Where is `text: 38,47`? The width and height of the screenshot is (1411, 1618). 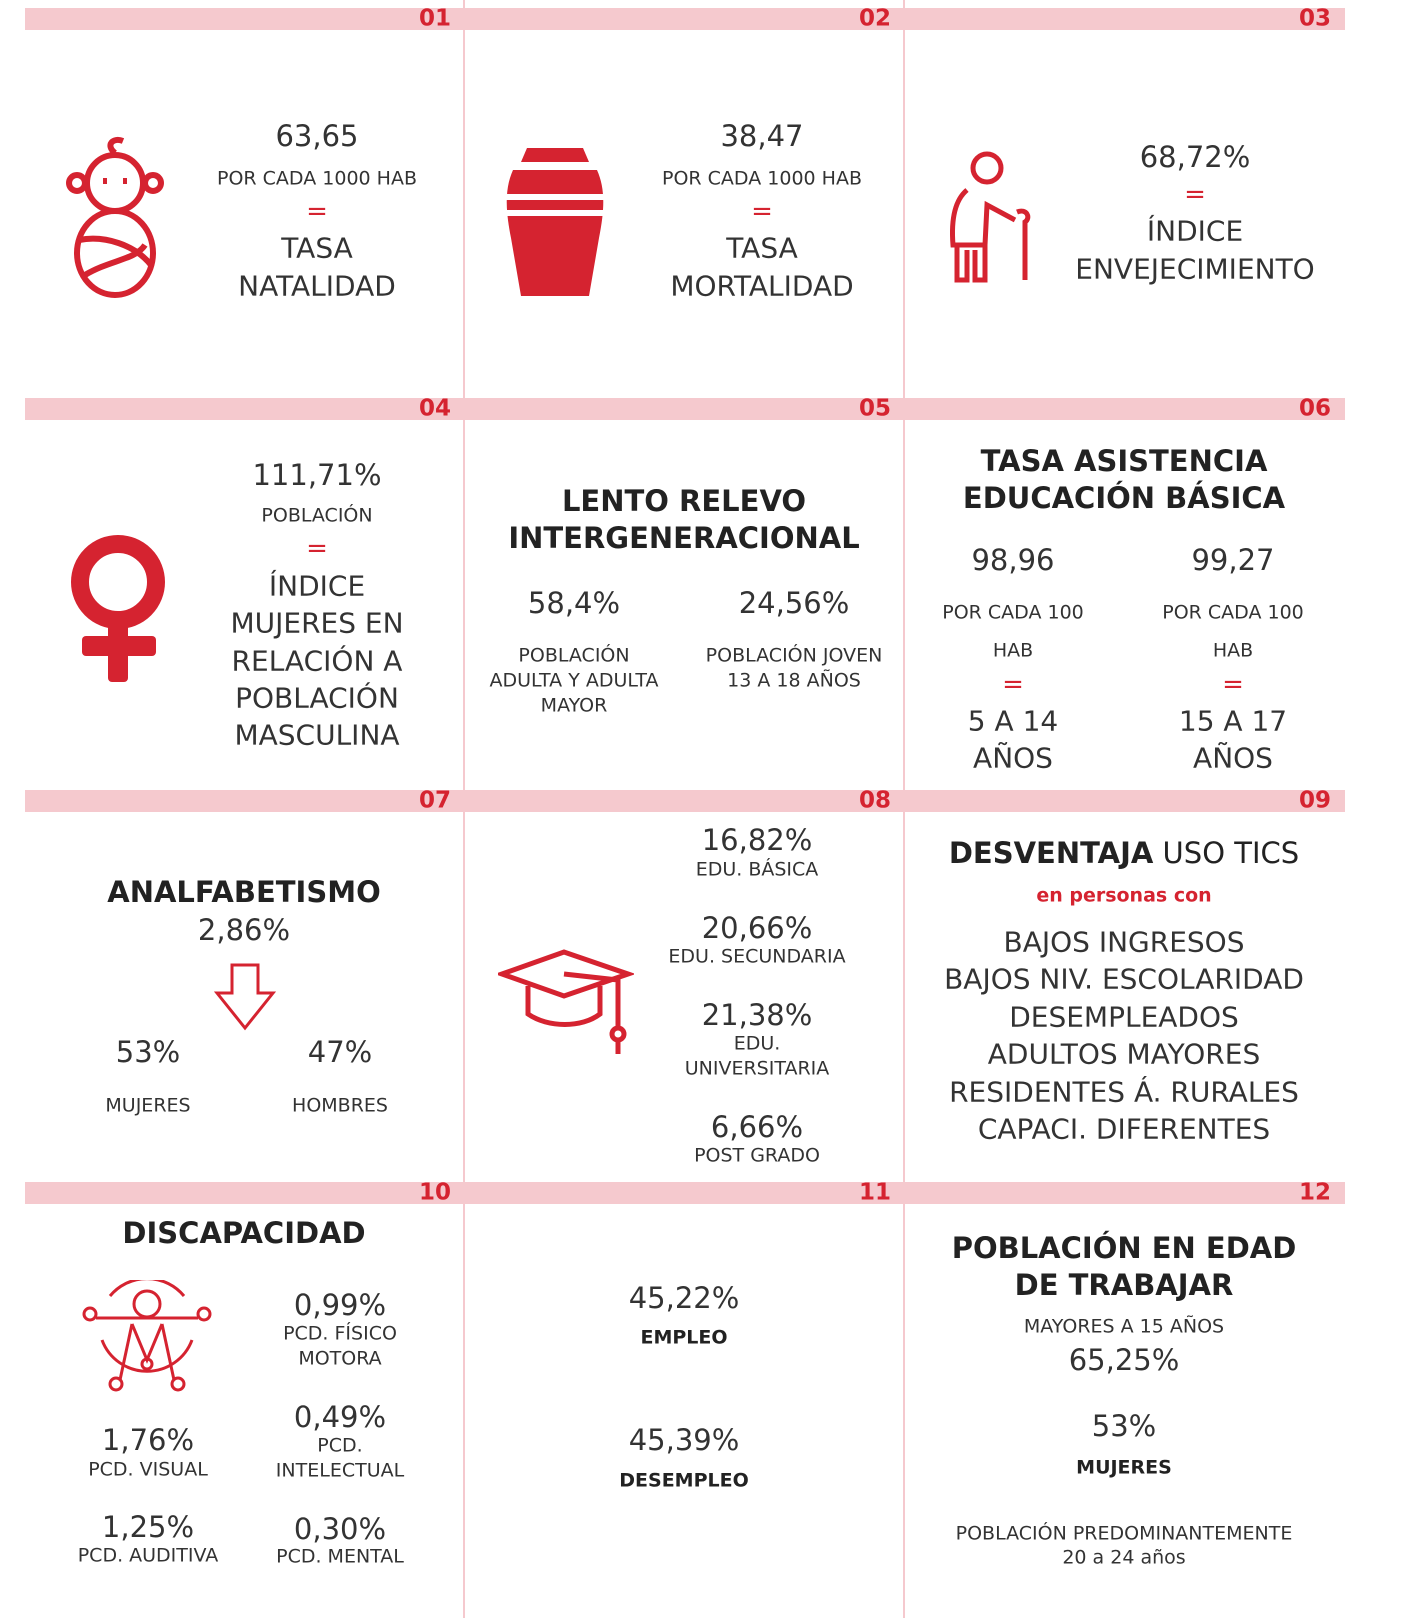 text: 38,47 is located at coordinates (762, 136).